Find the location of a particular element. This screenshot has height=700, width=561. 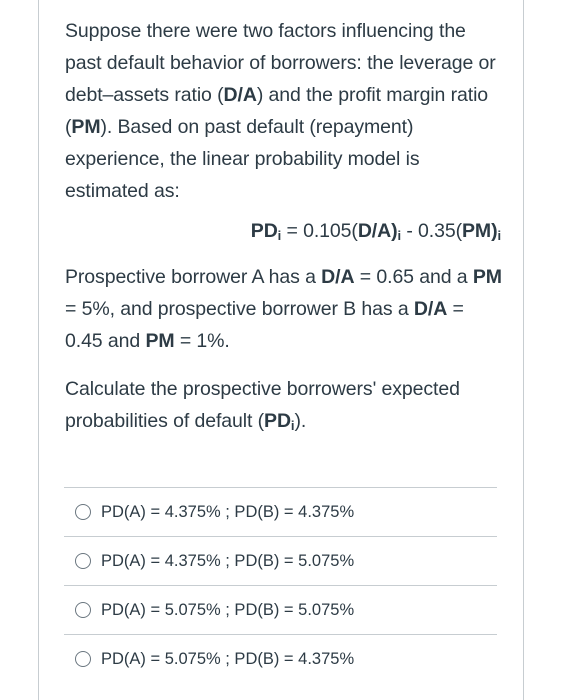

answer-label: PD(A) = 4.375% ; PD(B) = 4.375% is located at coordinates (228, 511).